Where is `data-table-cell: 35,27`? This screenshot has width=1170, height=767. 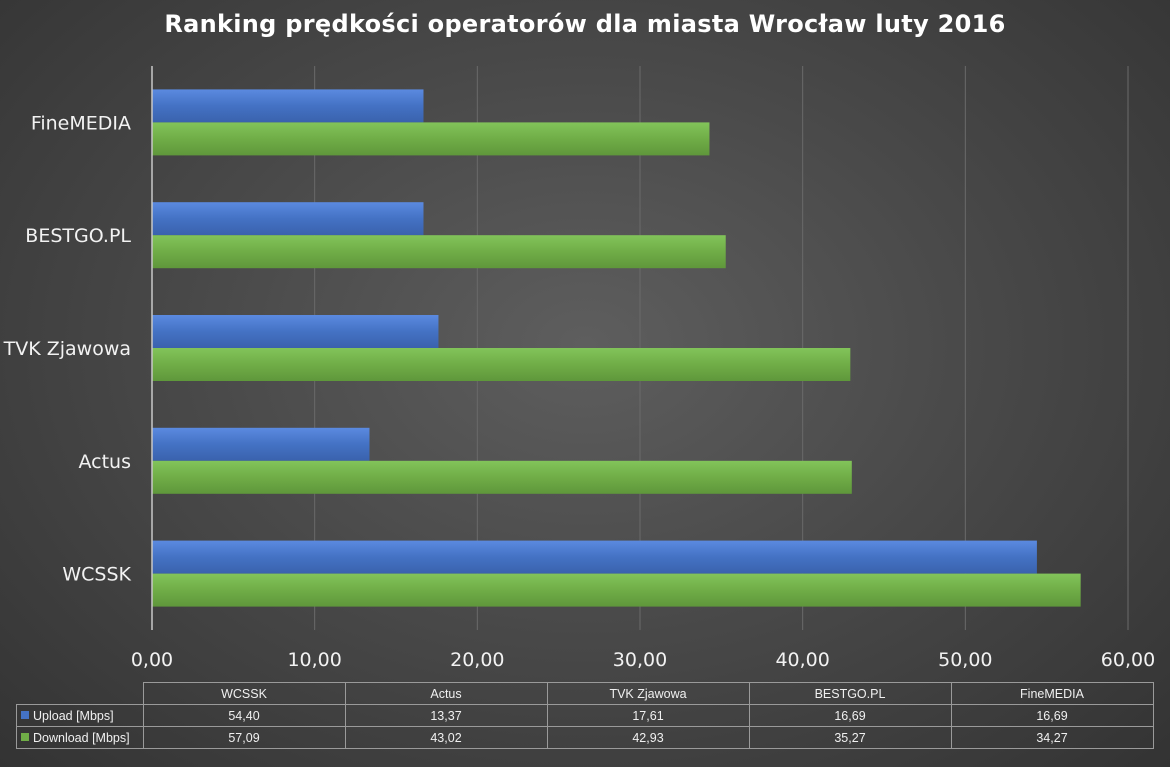
data-table-cell: 35,27 is located at coordinates (850, 737).